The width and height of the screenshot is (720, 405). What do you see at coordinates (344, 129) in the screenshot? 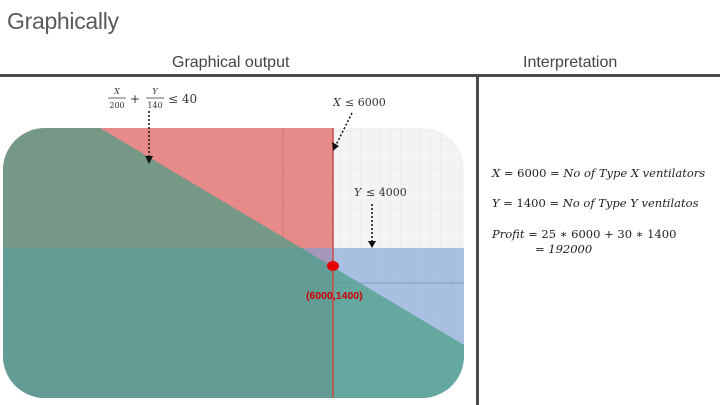
I see `constraint2-arrow` at bounding box center [344, 129].